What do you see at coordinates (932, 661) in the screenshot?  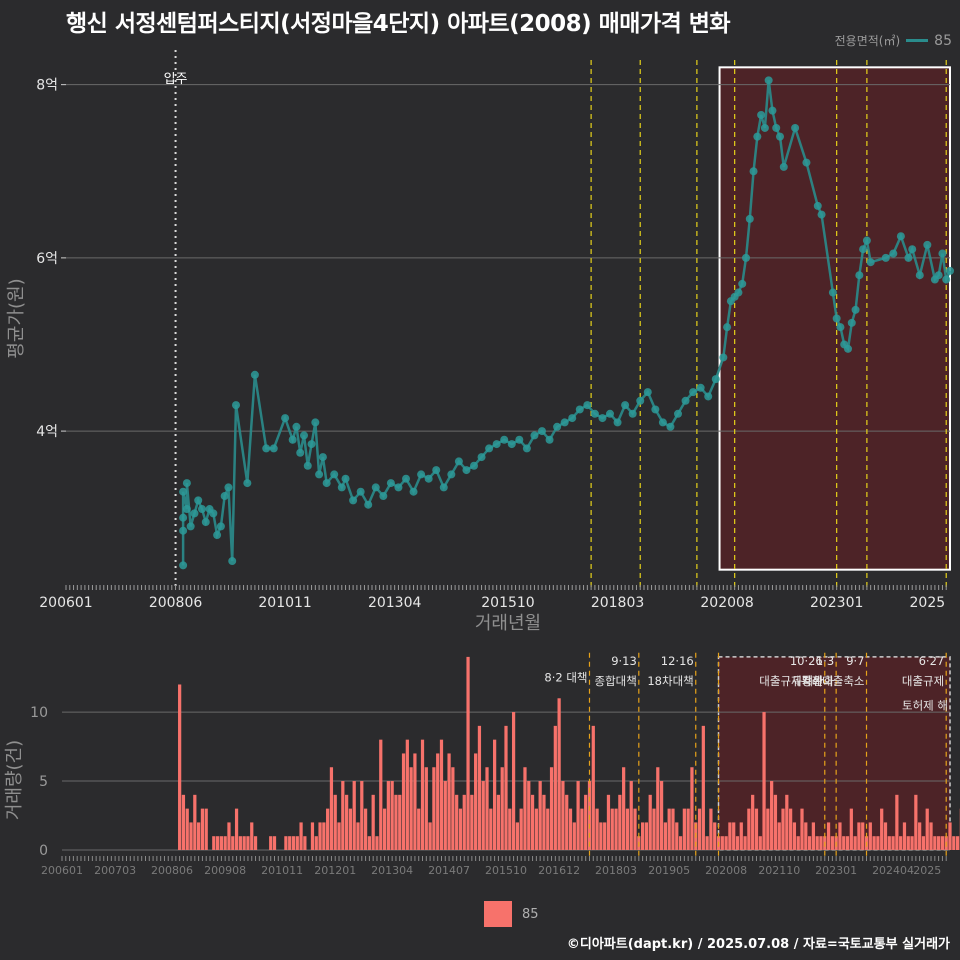 I see `policy-label: 6·27` at bounding box center [932, 661].